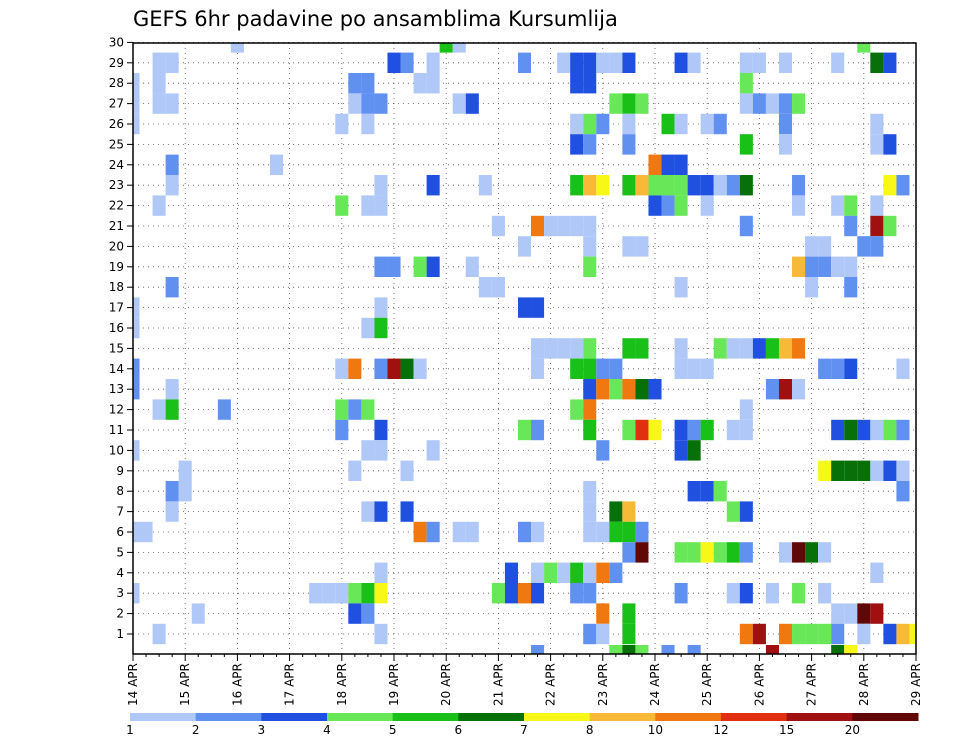 This screenshot has width=960, height=742. What do you see at coordinates (237, 684) in the screenshot?
I see `x-tick-label: 16 APR` at bounding box center [237, 684].